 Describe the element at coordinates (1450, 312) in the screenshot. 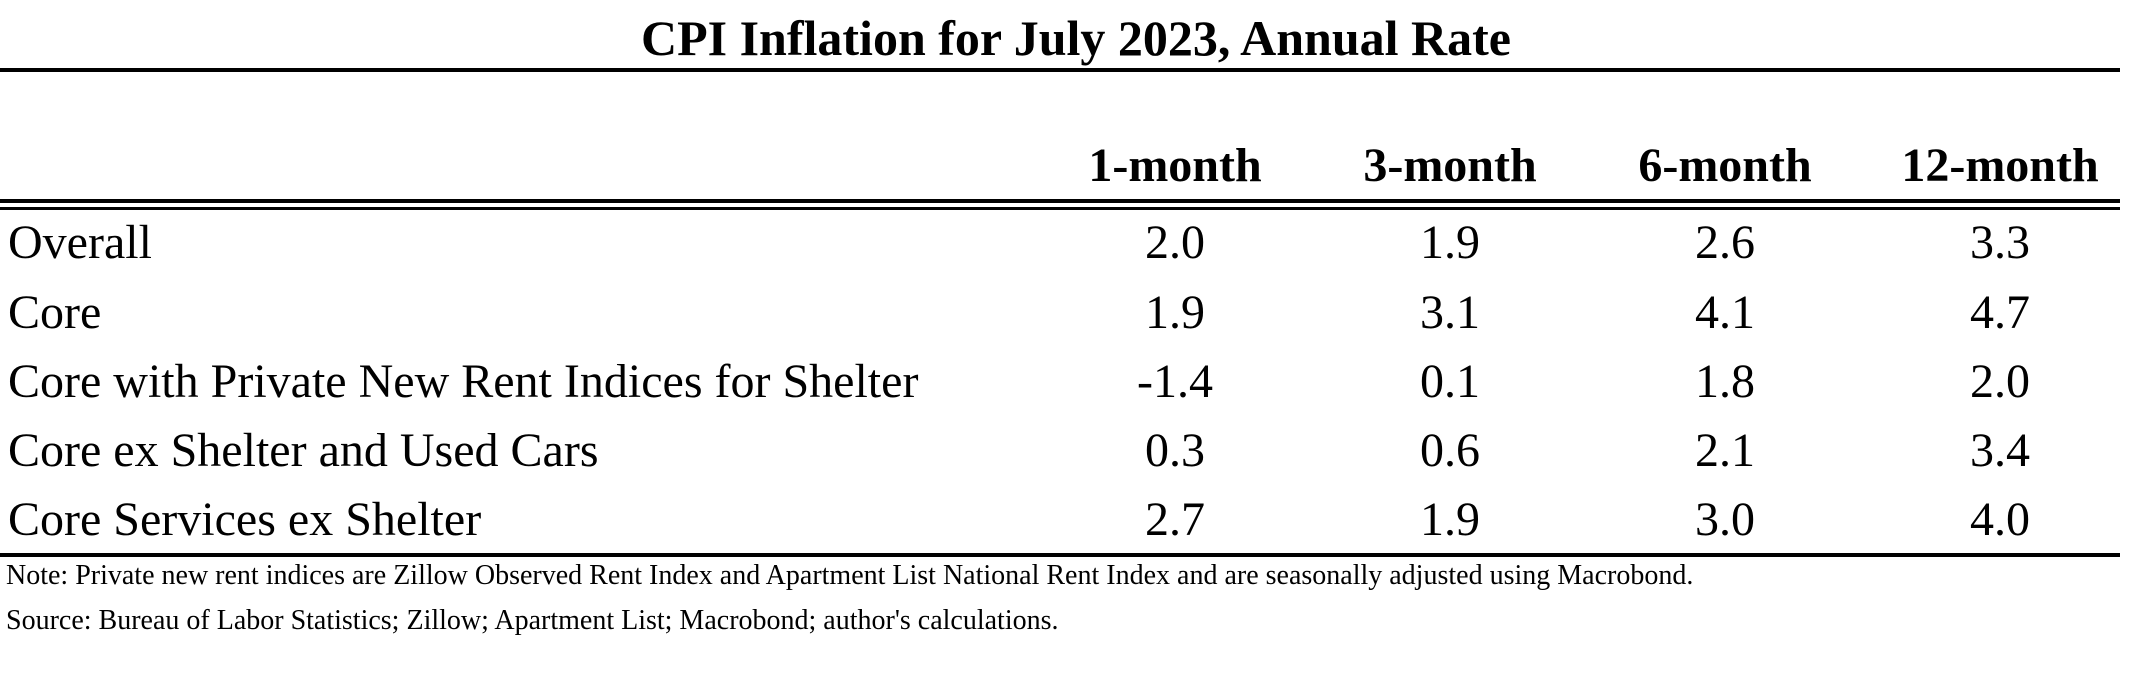

I see `table-cell: 3.1` at that location.